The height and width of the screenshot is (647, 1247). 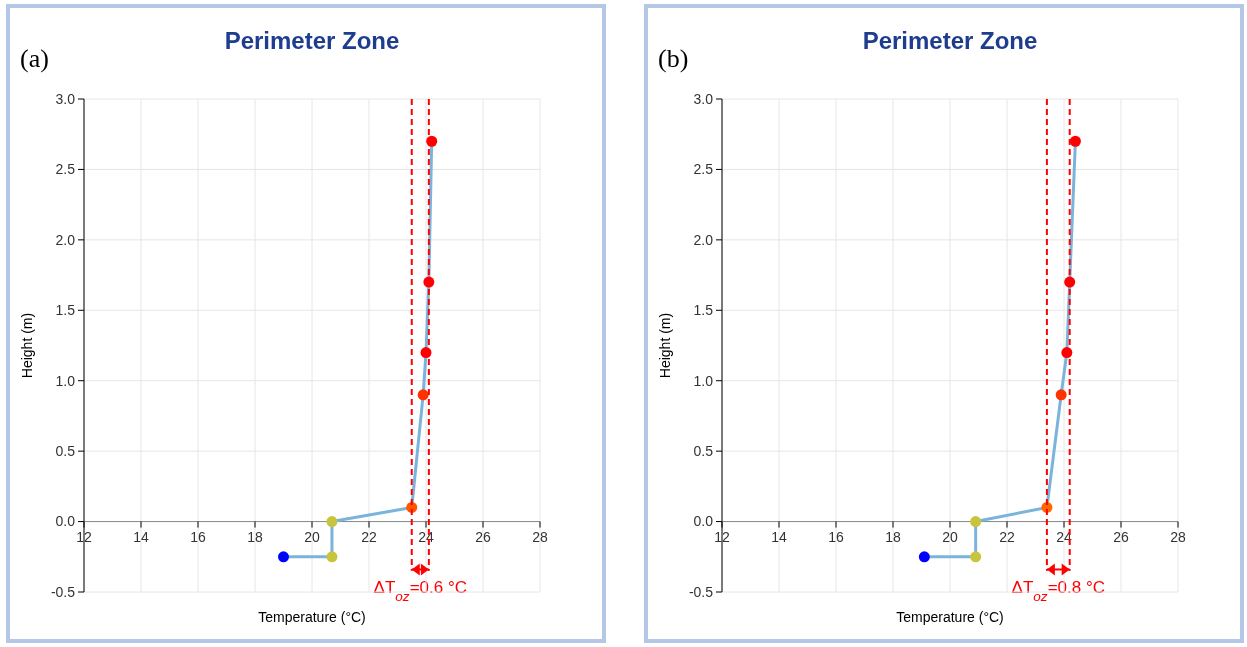 I want to click on x-tick-label: 24, so click(x=426, y=536).